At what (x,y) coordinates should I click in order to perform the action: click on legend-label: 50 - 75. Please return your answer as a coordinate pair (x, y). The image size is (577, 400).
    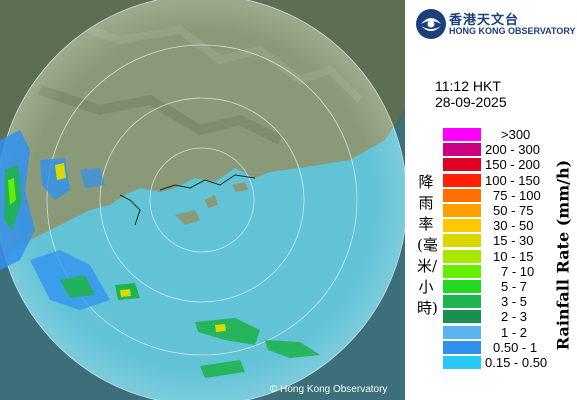
    Looking at the image, I should click on (513, 210).